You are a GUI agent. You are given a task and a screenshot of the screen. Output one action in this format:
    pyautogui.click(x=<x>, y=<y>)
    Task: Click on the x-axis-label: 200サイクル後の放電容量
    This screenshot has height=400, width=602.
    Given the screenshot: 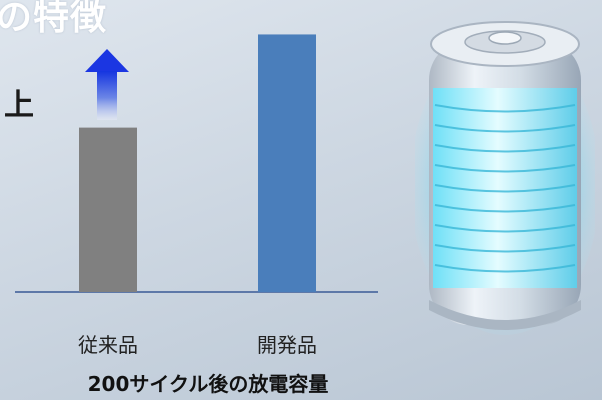 What is the action you would take?
    pyautogui.click(x=208, y=384)
    